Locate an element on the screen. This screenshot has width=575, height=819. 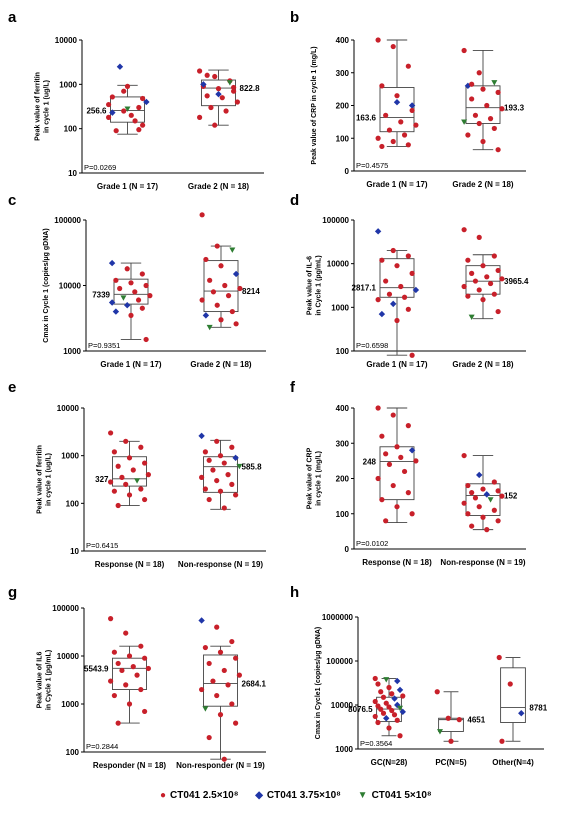
y-axis-label-line: Peak value of ferritin is located at coordinates (38, 106).